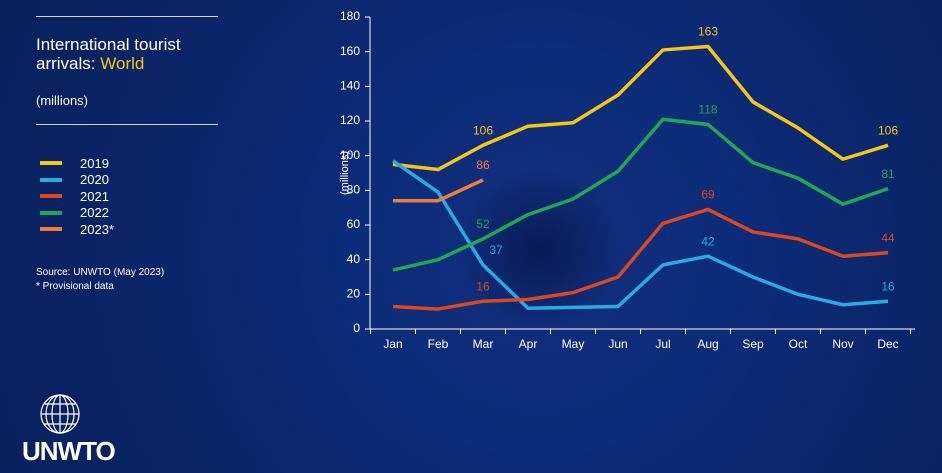  What do you see at coordinates (528, 344) in the screenshot?
I see `x-tick-label: Apr` at bounding box center [528, 344].